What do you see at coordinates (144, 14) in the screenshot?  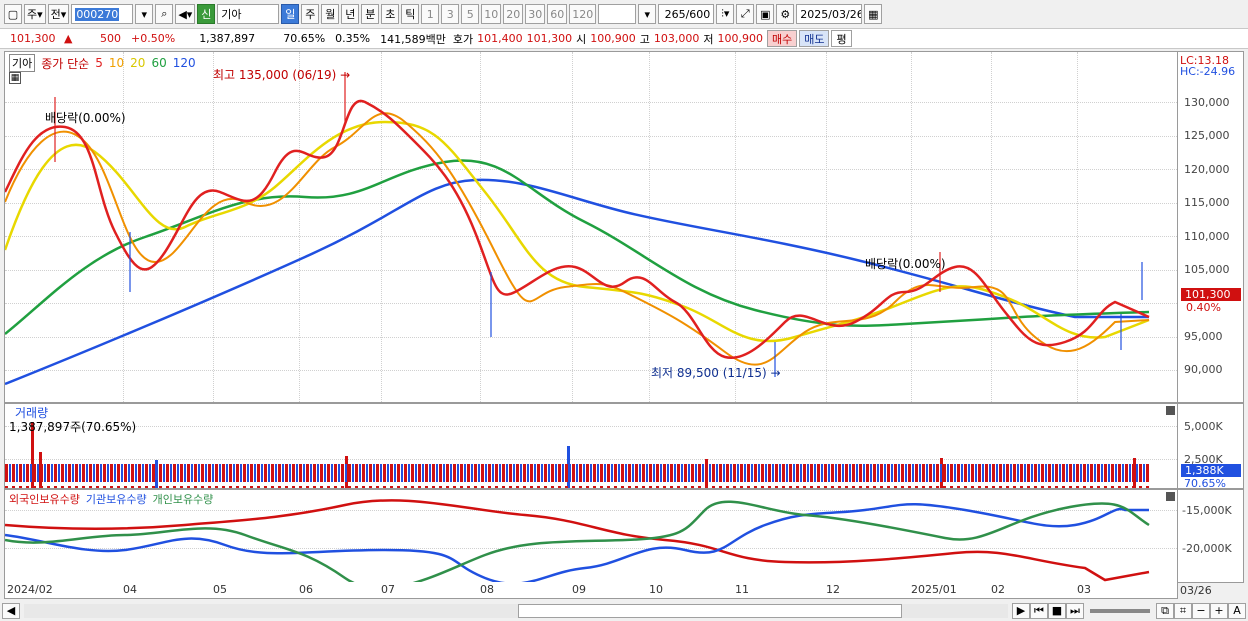 I see `dropdown-icon: ▾` at bounding box center [144, 14].